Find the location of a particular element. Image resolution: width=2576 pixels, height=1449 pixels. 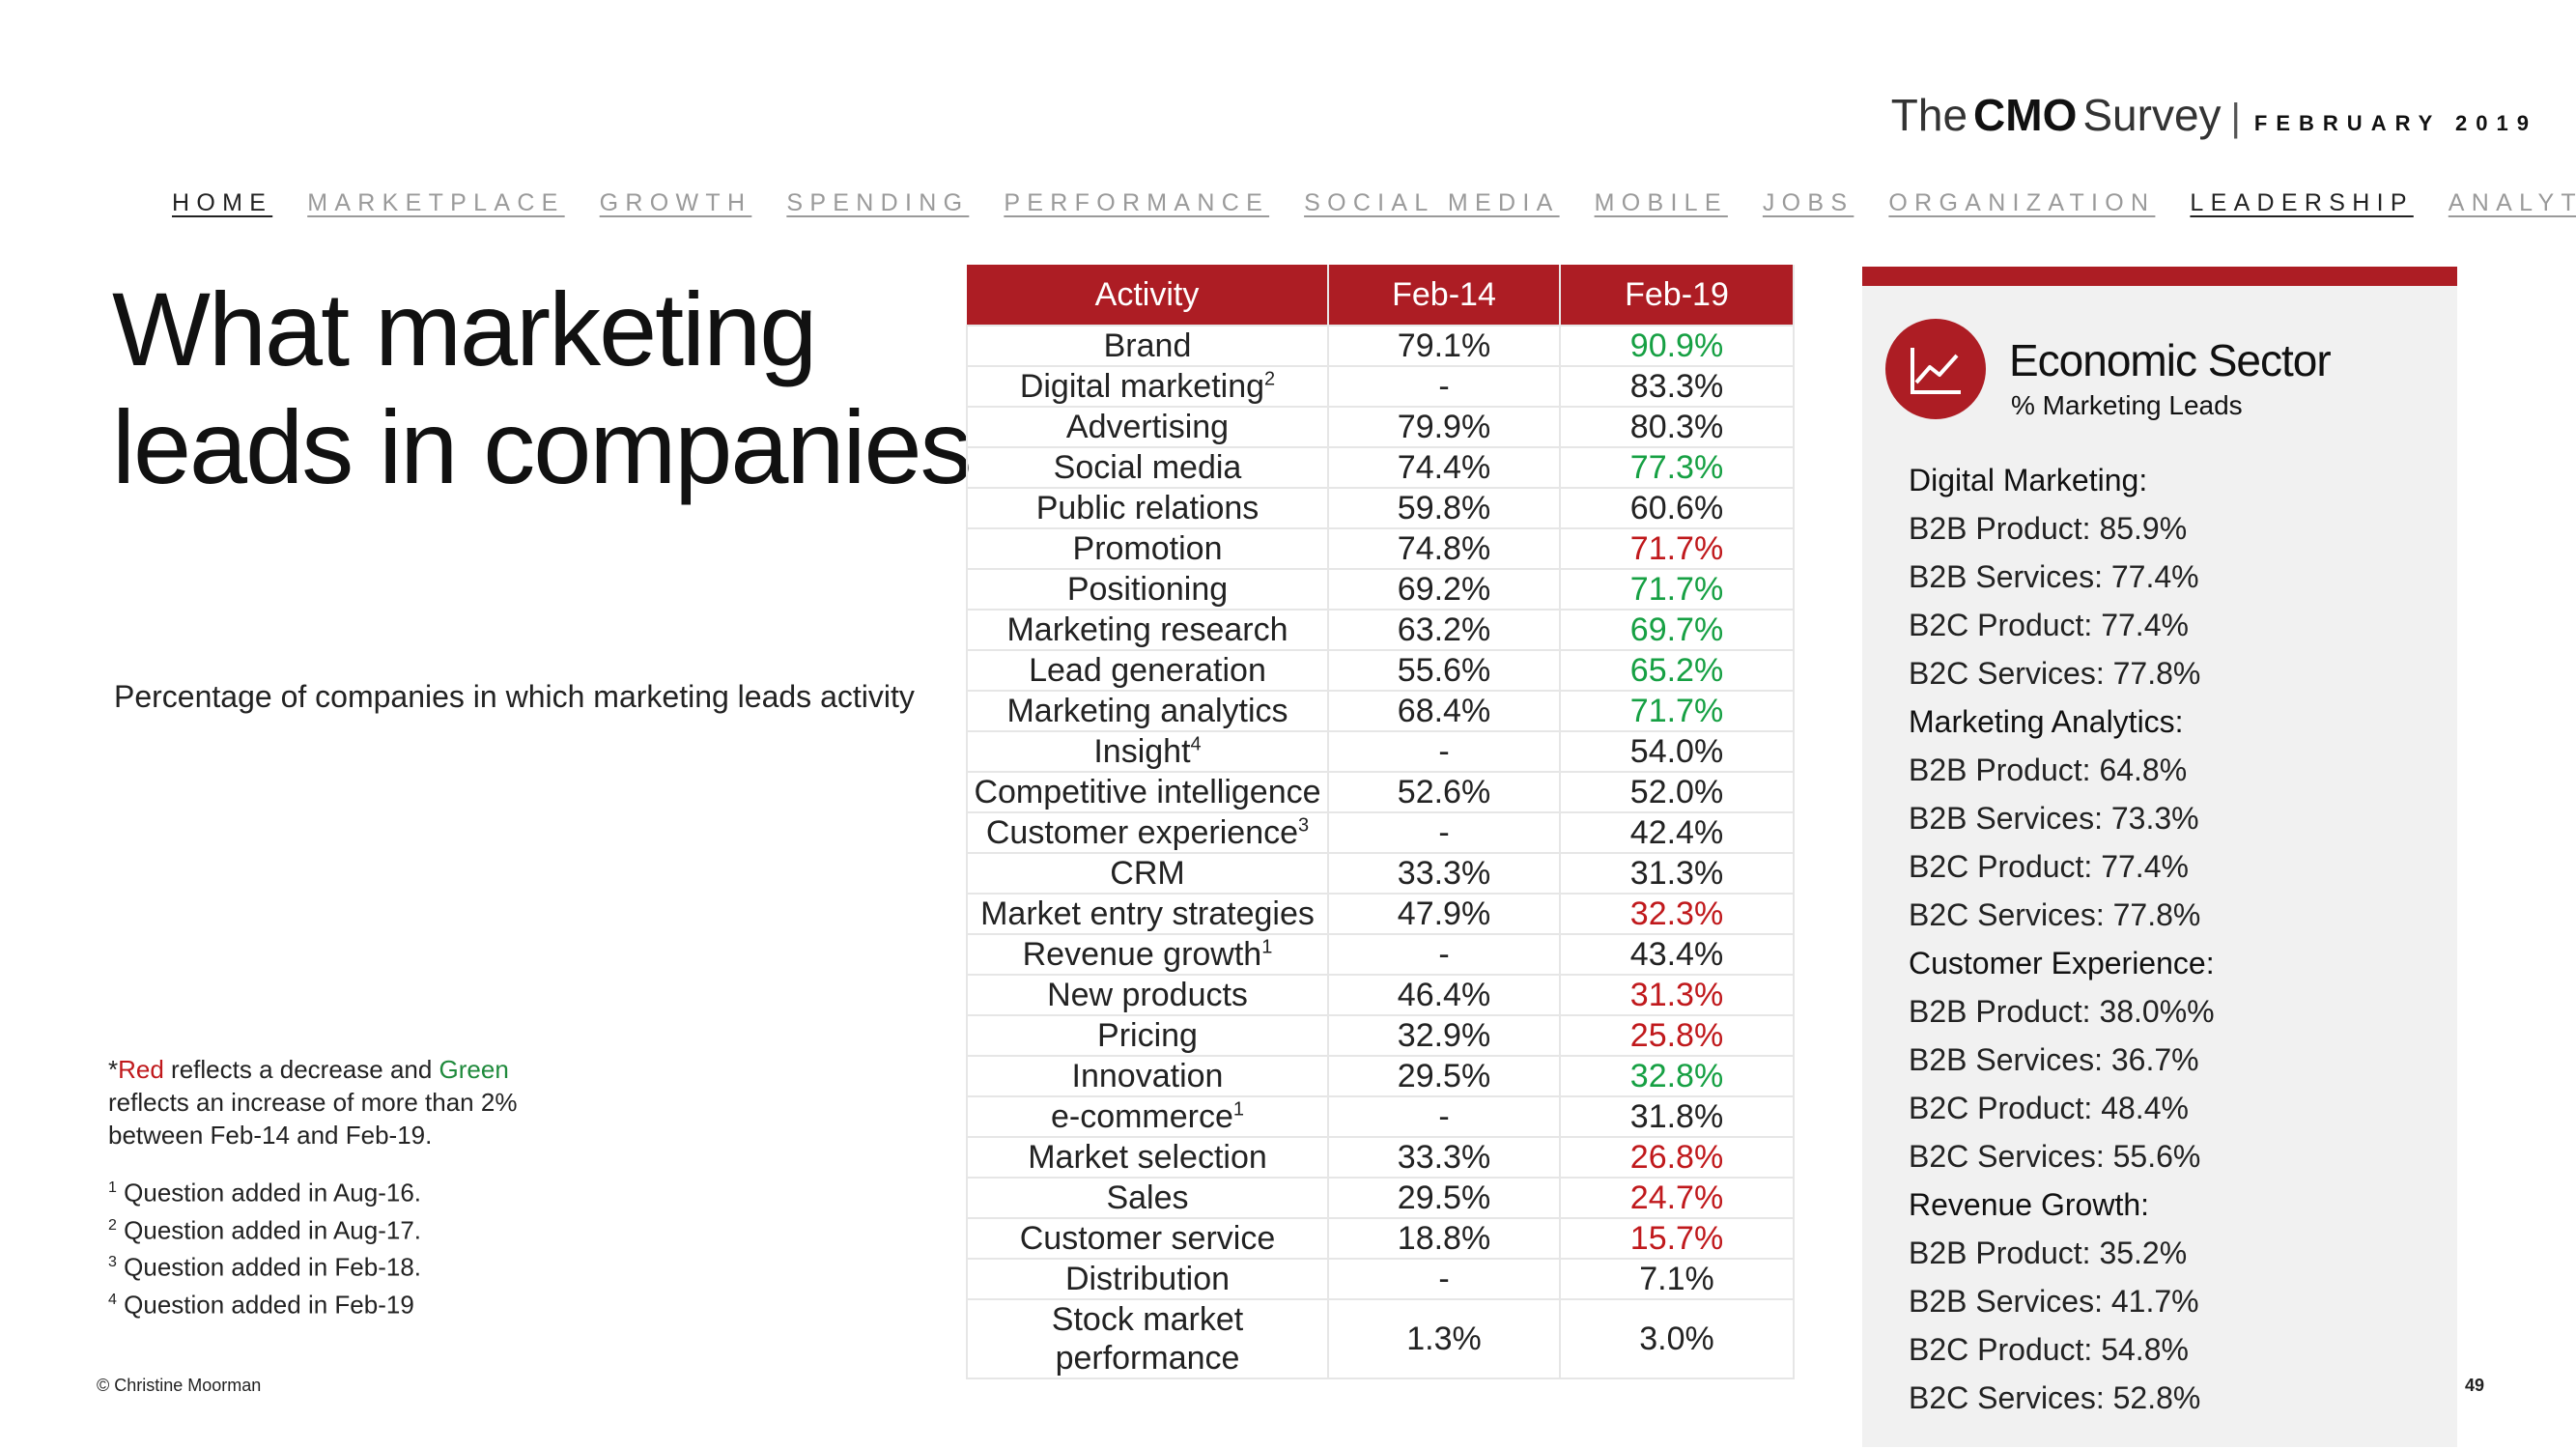

table-row: e-commerce1-31.8% is located at coordinates (1380, 1116).